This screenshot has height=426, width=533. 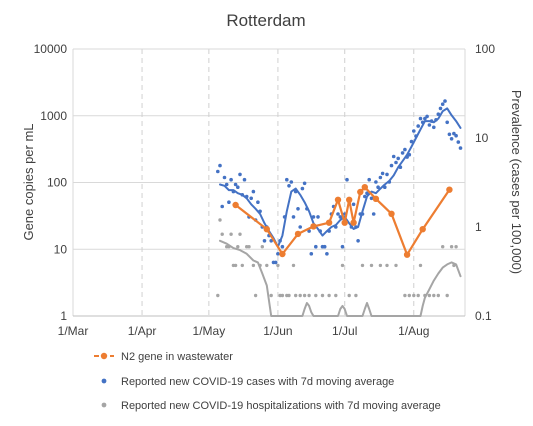 I want to click on y-tick-label: 1, so click(x=63, y=316).